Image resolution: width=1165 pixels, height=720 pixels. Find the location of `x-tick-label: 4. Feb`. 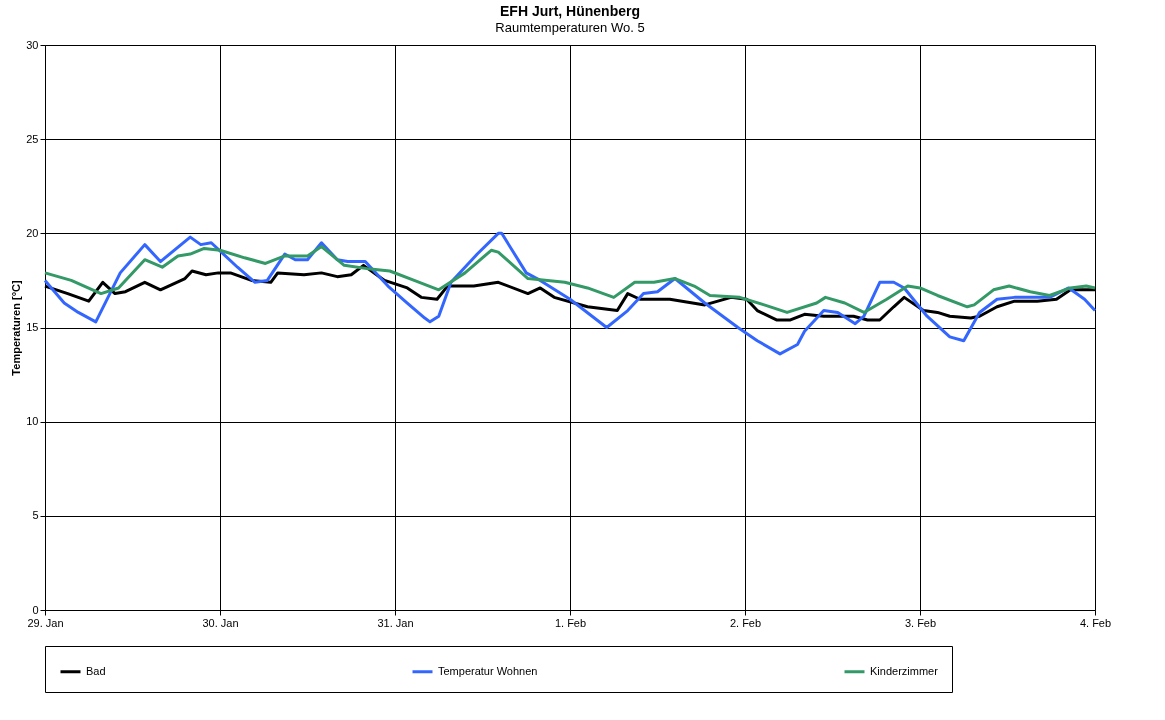

x-tick-label: 4. Feb is located at coordinates (1095, 622).